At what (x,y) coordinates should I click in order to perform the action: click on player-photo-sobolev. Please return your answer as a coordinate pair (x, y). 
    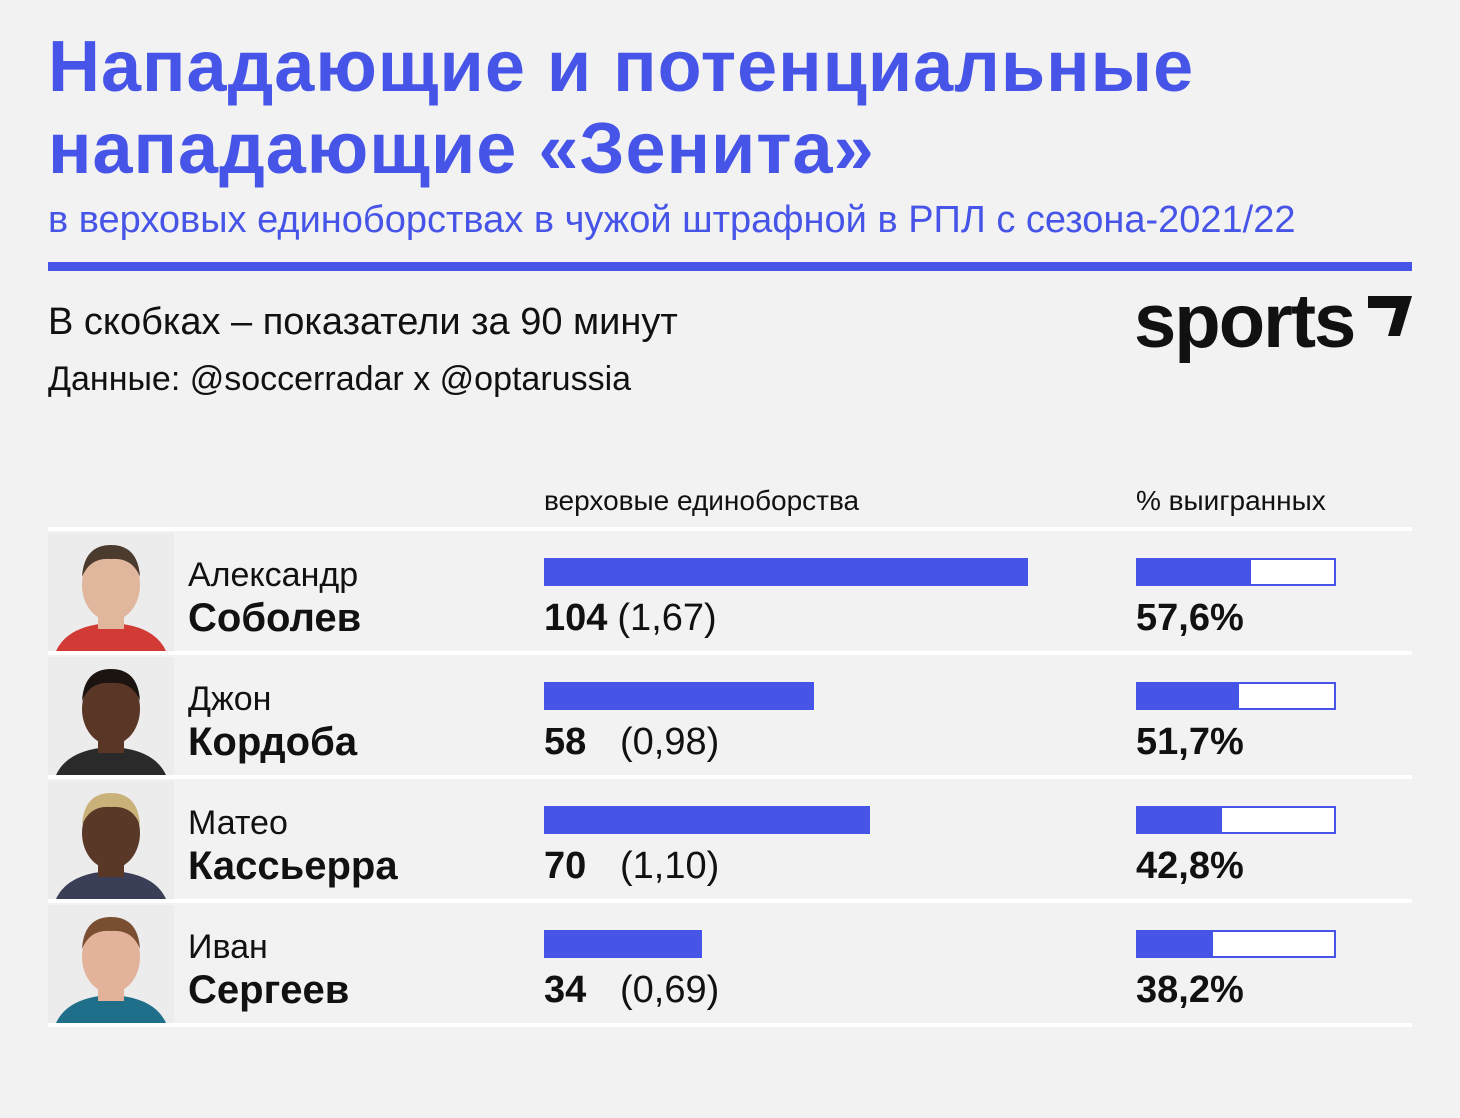
    Looking at the image, I should click on (111, 592).